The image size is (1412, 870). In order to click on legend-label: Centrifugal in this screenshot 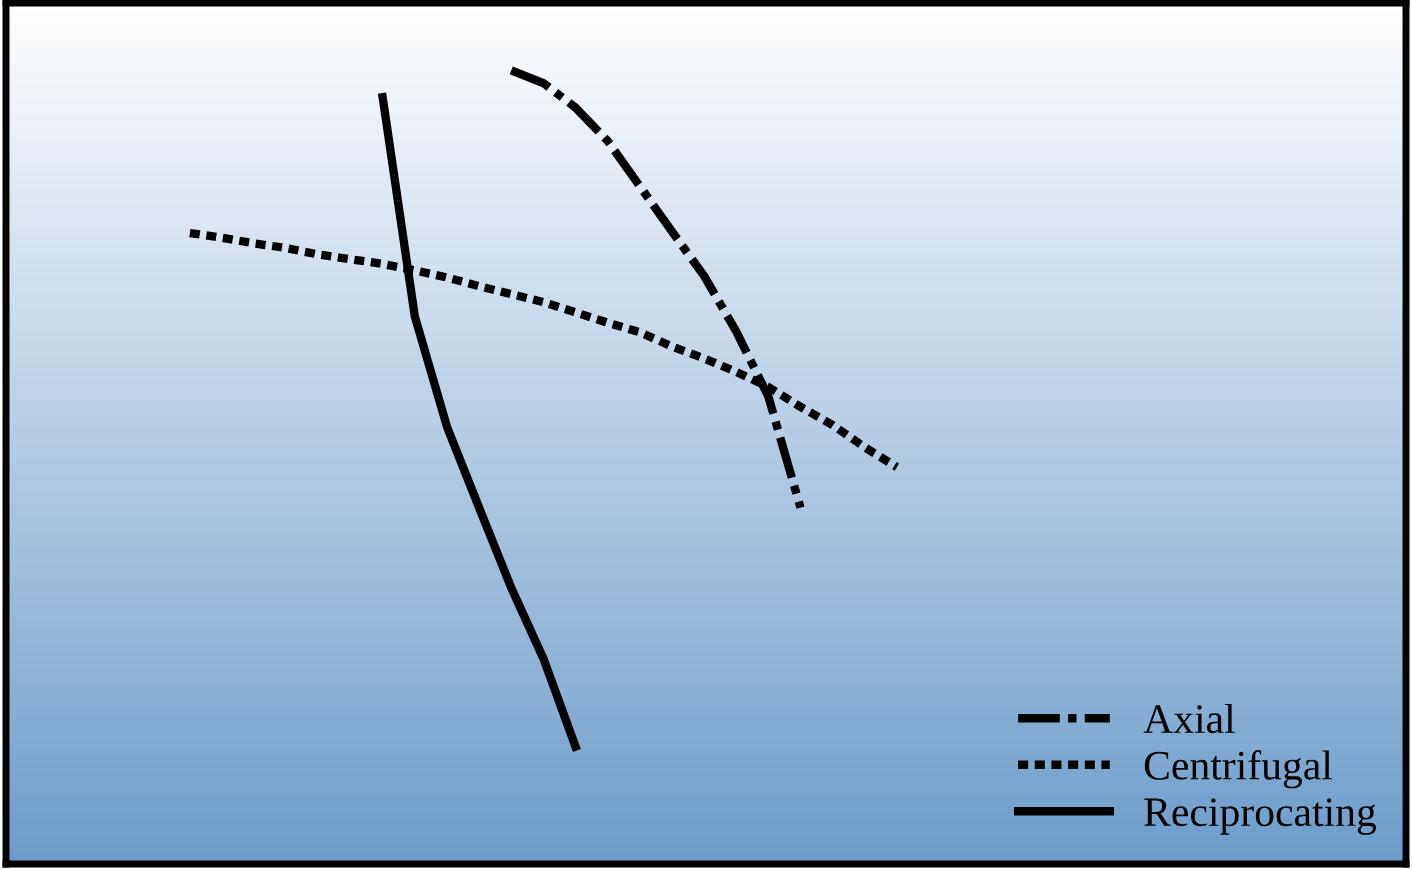, I will do `click(1238, 769)`.